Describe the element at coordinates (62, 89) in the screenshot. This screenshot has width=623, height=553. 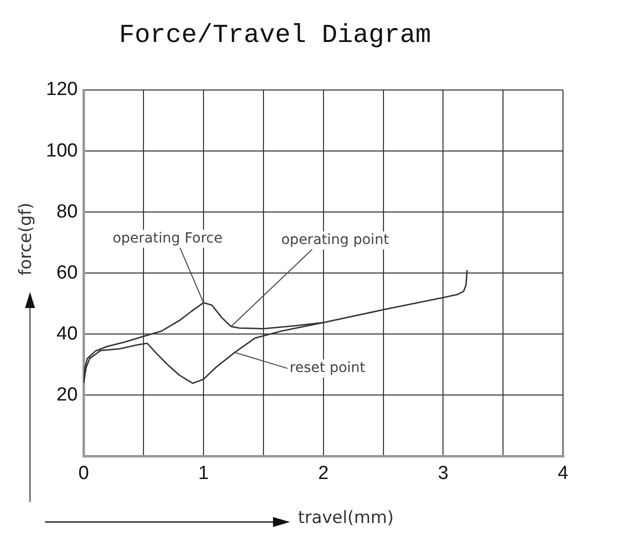
I see `y-tick-label: 120` at that location.